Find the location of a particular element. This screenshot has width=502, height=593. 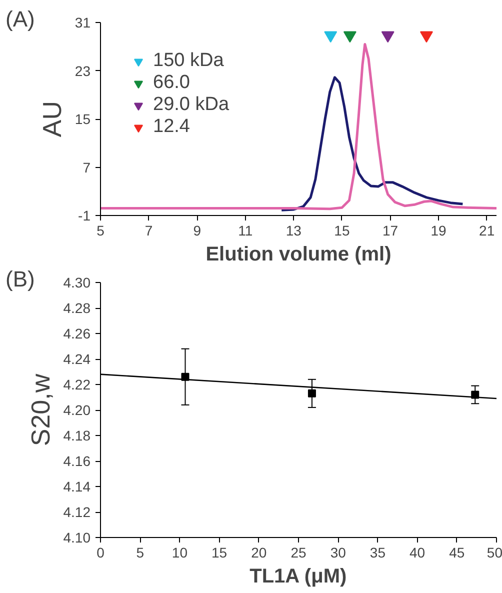

x-tick-label: 17 is located at coordinates (390, 230).